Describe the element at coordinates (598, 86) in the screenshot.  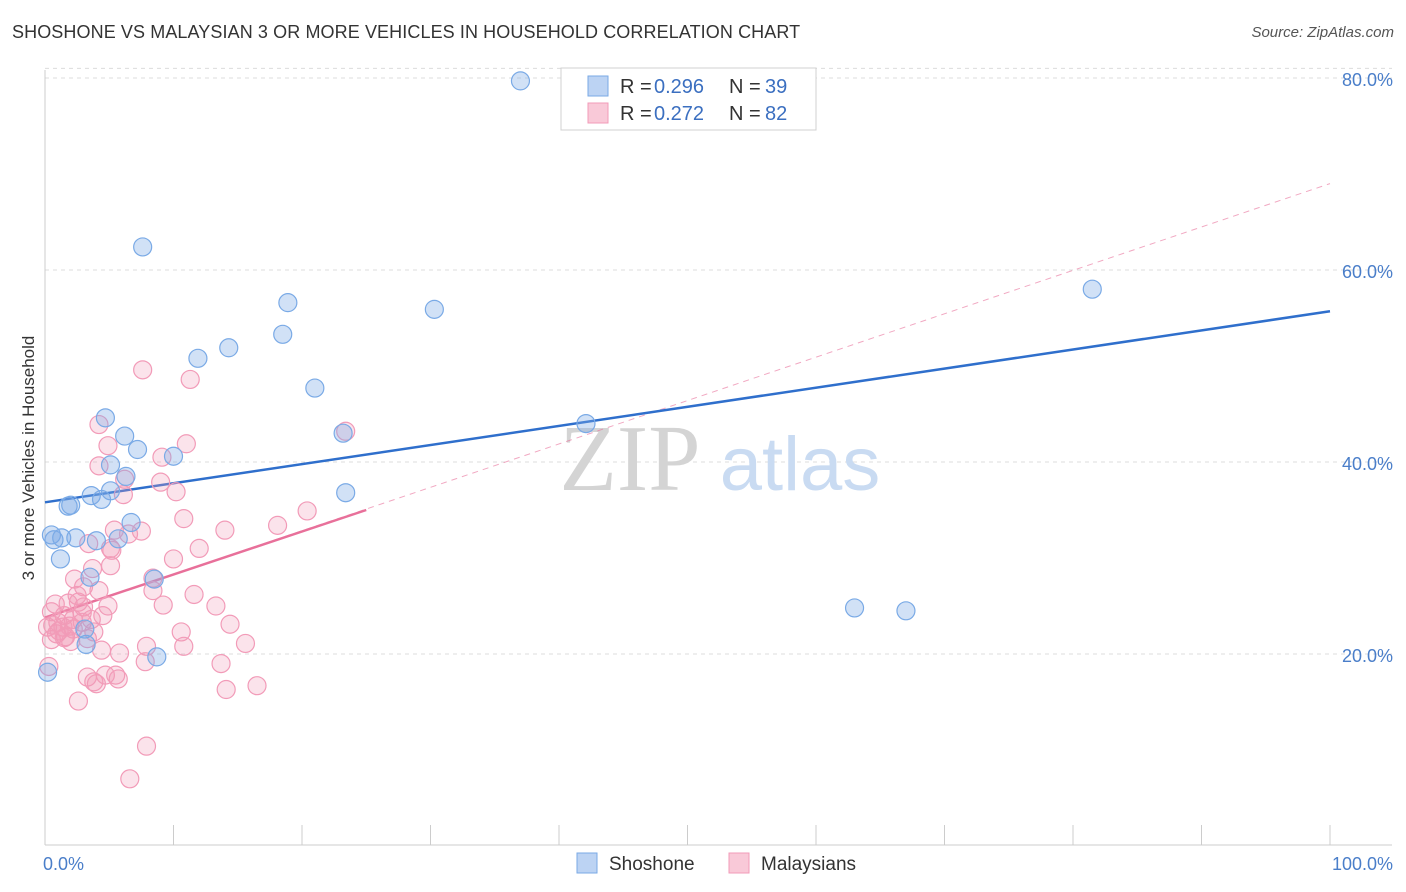
I see `legend-swatch-shoshone` at that location.